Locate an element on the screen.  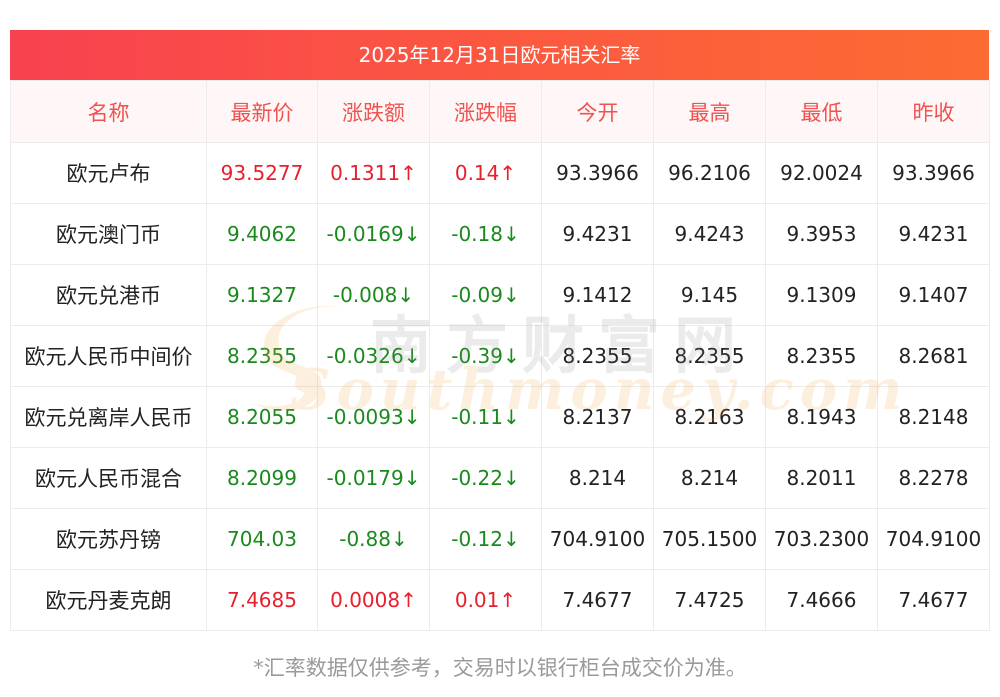
cell-open: 7.4677 is located at coordinates (597, 600).